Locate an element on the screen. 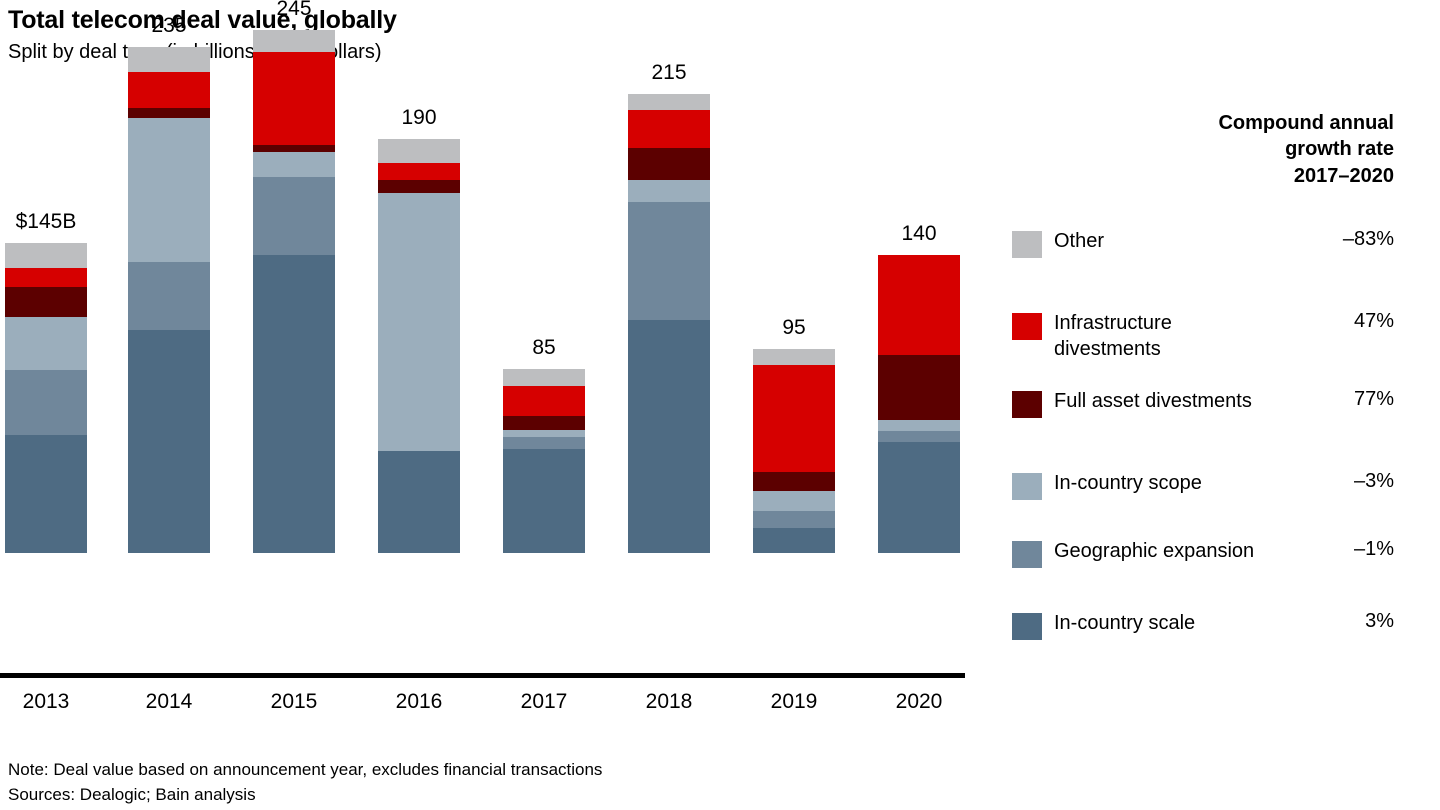  legend-item-cagr-value: –1% is located at coordinates (1373, 549).